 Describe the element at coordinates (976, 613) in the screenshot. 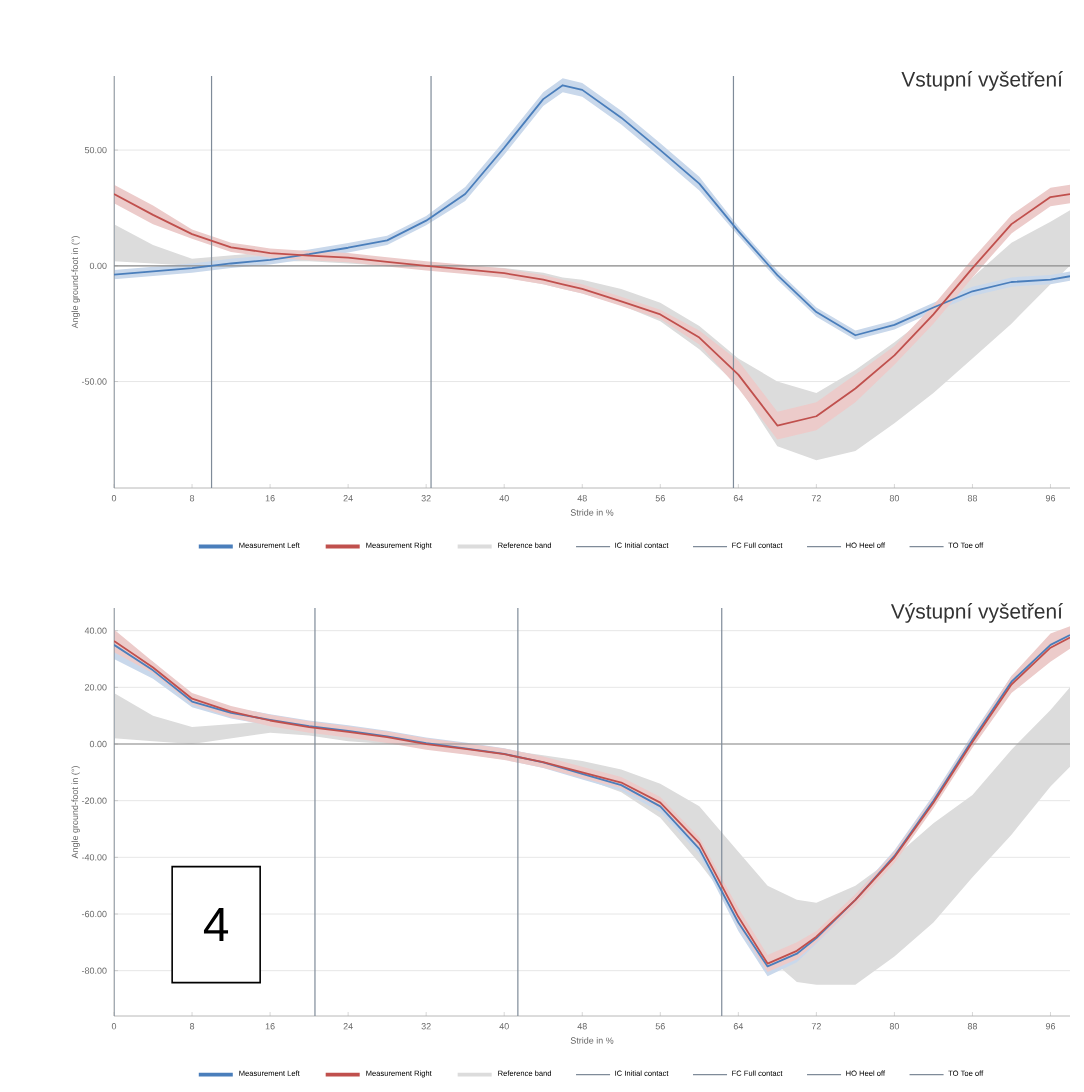

I see `chart-title: Výstupní vyšetření` at that location.